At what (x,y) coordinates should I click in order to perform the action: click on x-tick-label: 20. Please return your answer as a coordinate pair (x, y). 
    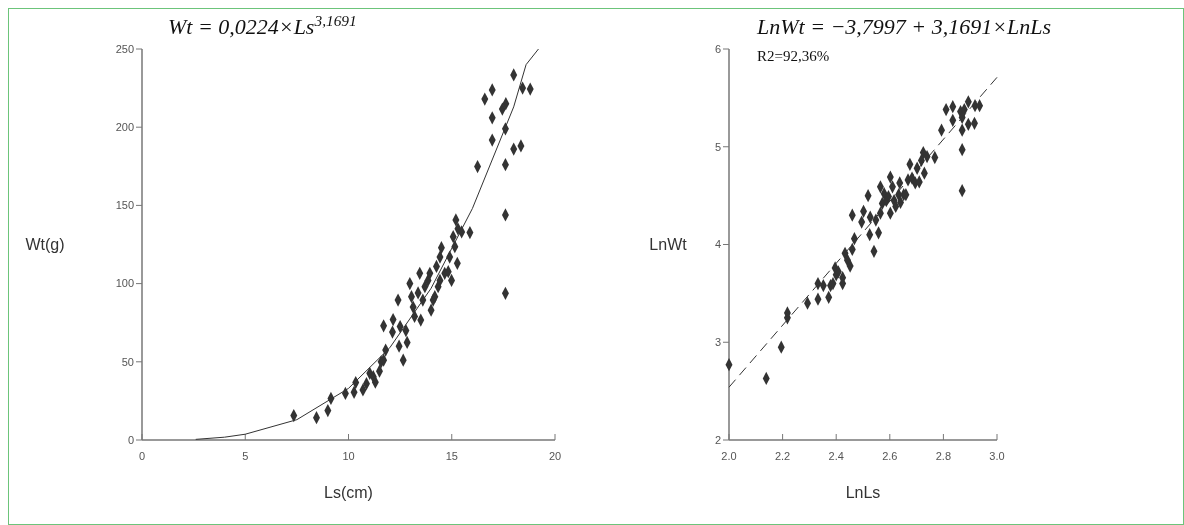
    Looking at the image, I should click on (555, 456).